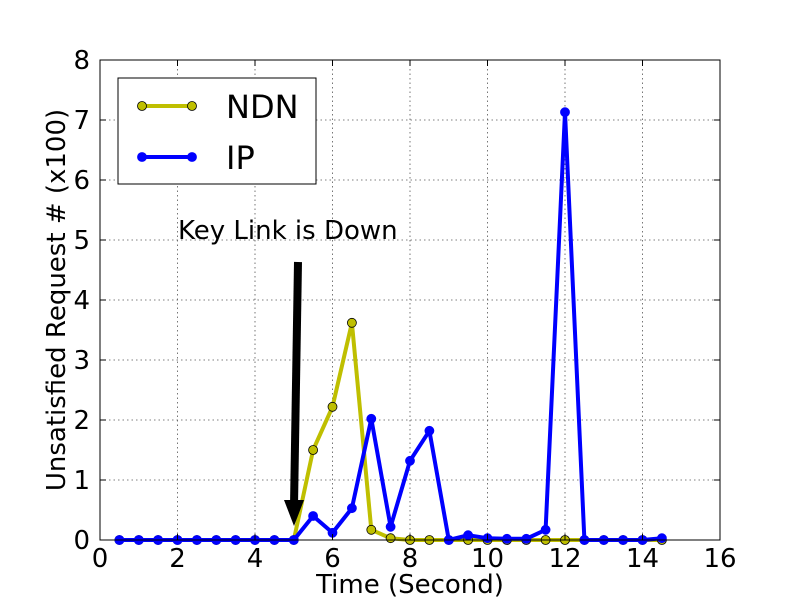  Describe the element at coordinates (332, 559) in the screenshot. I see `x-tick-label: 6` at that location.